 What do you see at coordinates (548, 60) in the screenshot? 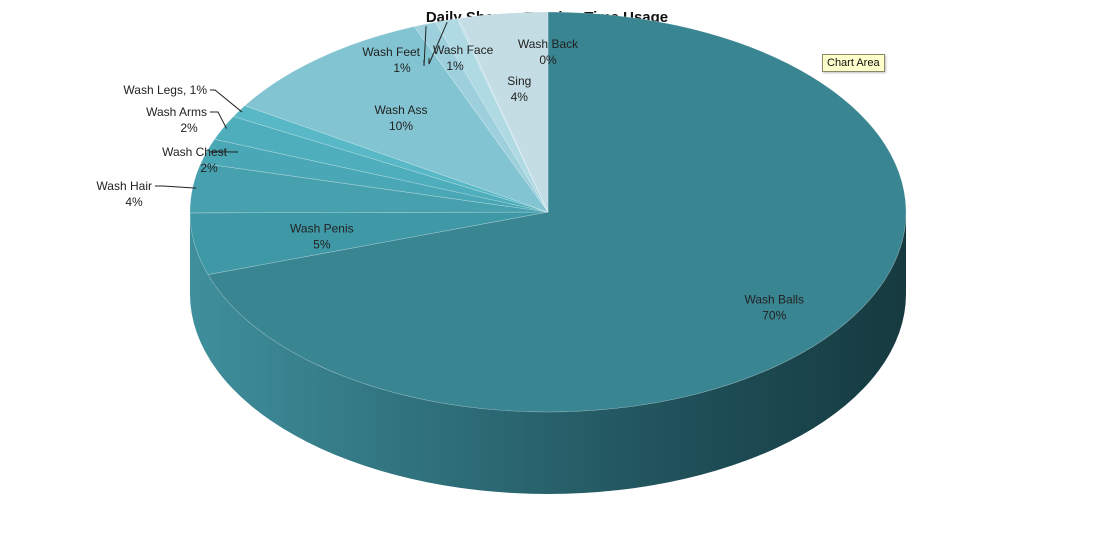
I see `slice-label-value: 0%` at bounding box center [548, 60].